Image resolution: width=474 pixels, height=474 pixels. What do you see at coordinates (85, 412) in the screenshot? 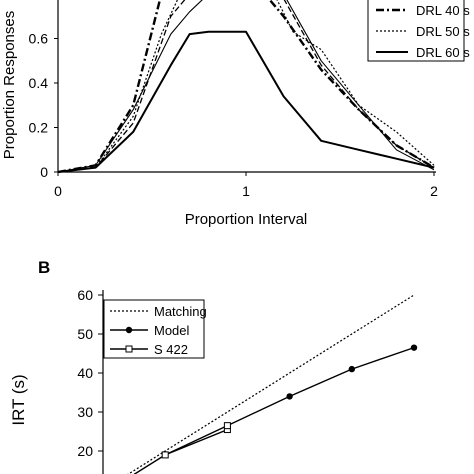
I see `panel-b-ytick-label: 30` at bounding box center [85, 412].